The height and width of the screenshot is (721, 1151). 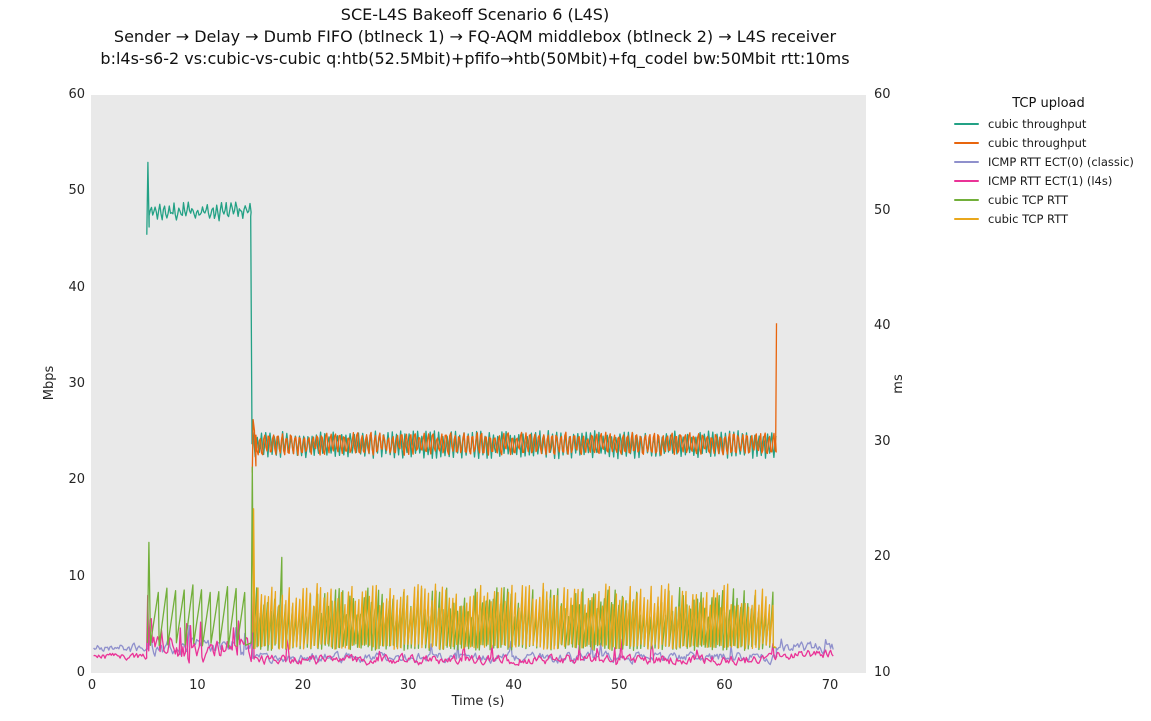 What do you see at coordinates (76, 383) in the screenshot?
I see `y-left-tick-30: 30` at bounding box center [76, 383].